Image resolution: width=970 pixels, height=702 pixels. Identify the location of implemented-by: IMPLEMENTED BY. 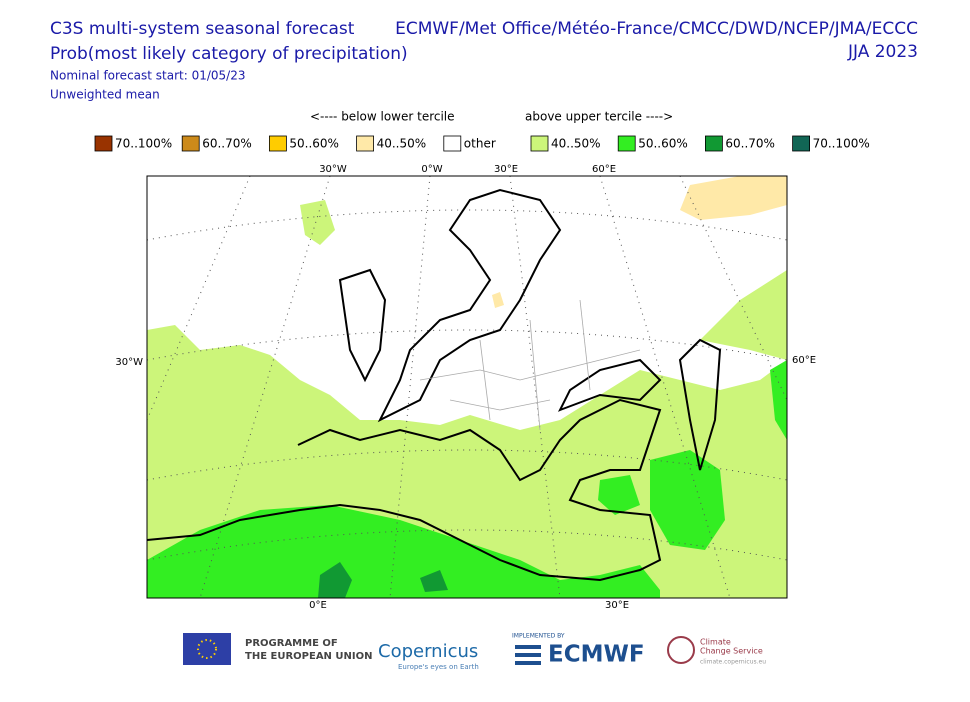
(538, 636).